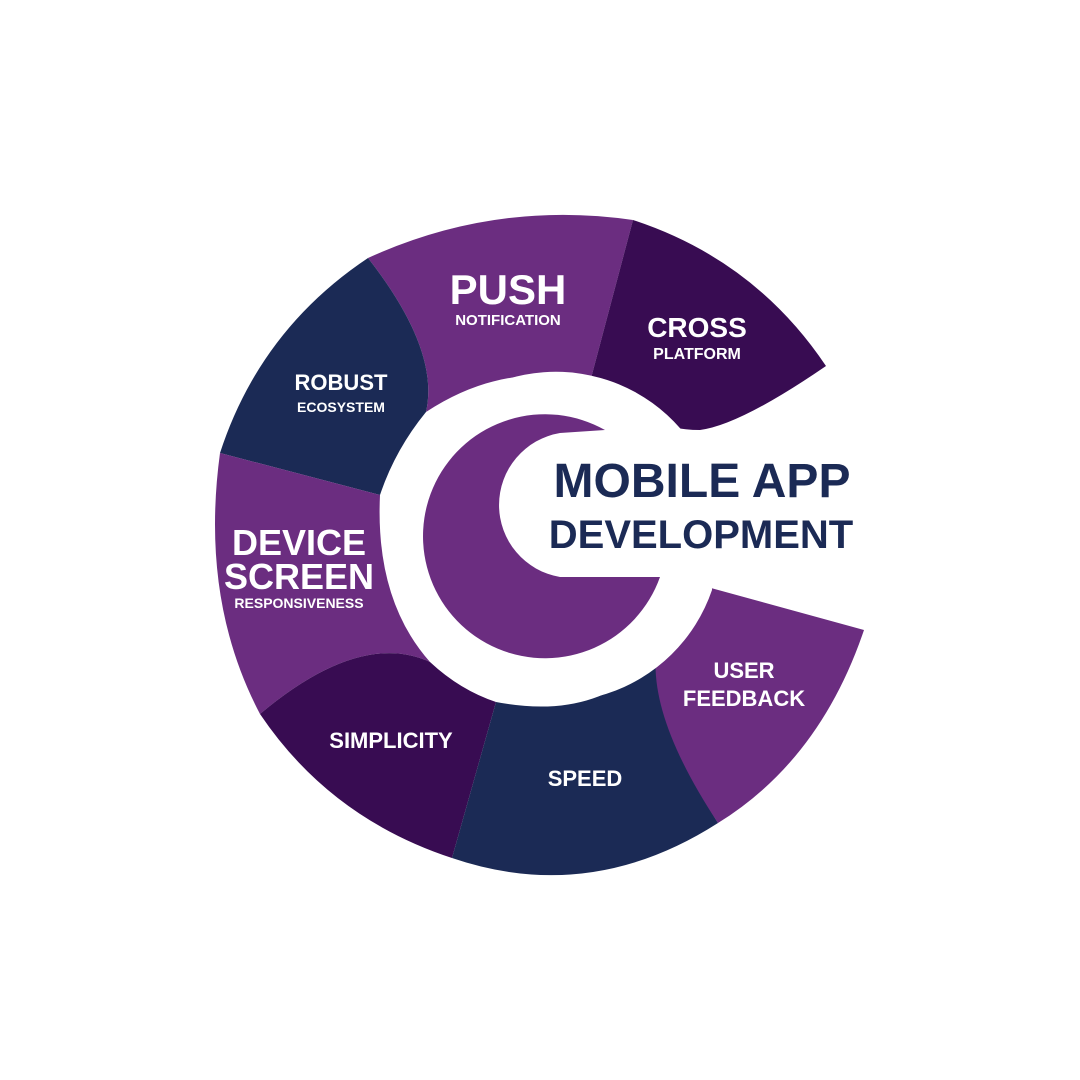 The image size is (1080, 1080). What do you see at coordinates (391, 740) in the screenshot?
I see `simplicity-label: SIMPLICITY` at bounding box center [391, 740].